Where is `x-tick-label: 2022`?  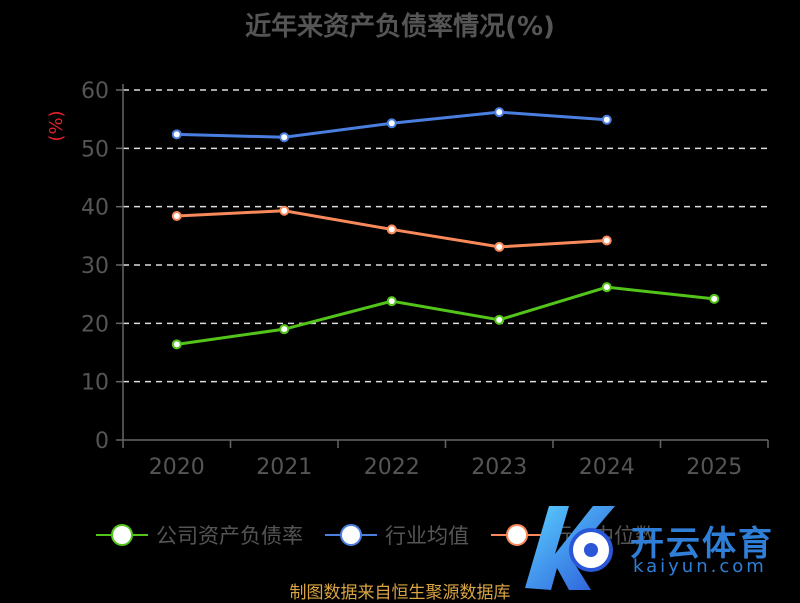
x-tick-label: 2022 is located at coordinates (392, 467).